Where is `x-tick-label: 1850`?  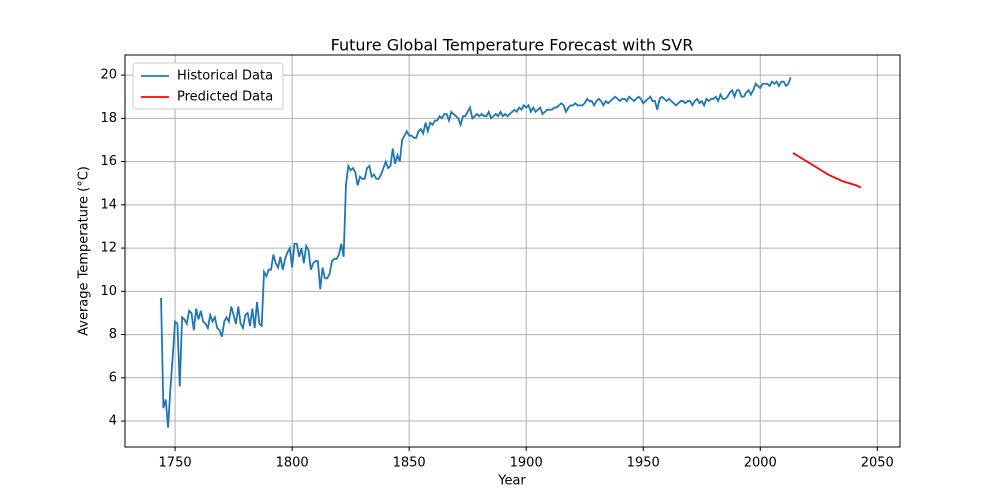
x-tick-label: 1850 is located at coordinates (409, 463).